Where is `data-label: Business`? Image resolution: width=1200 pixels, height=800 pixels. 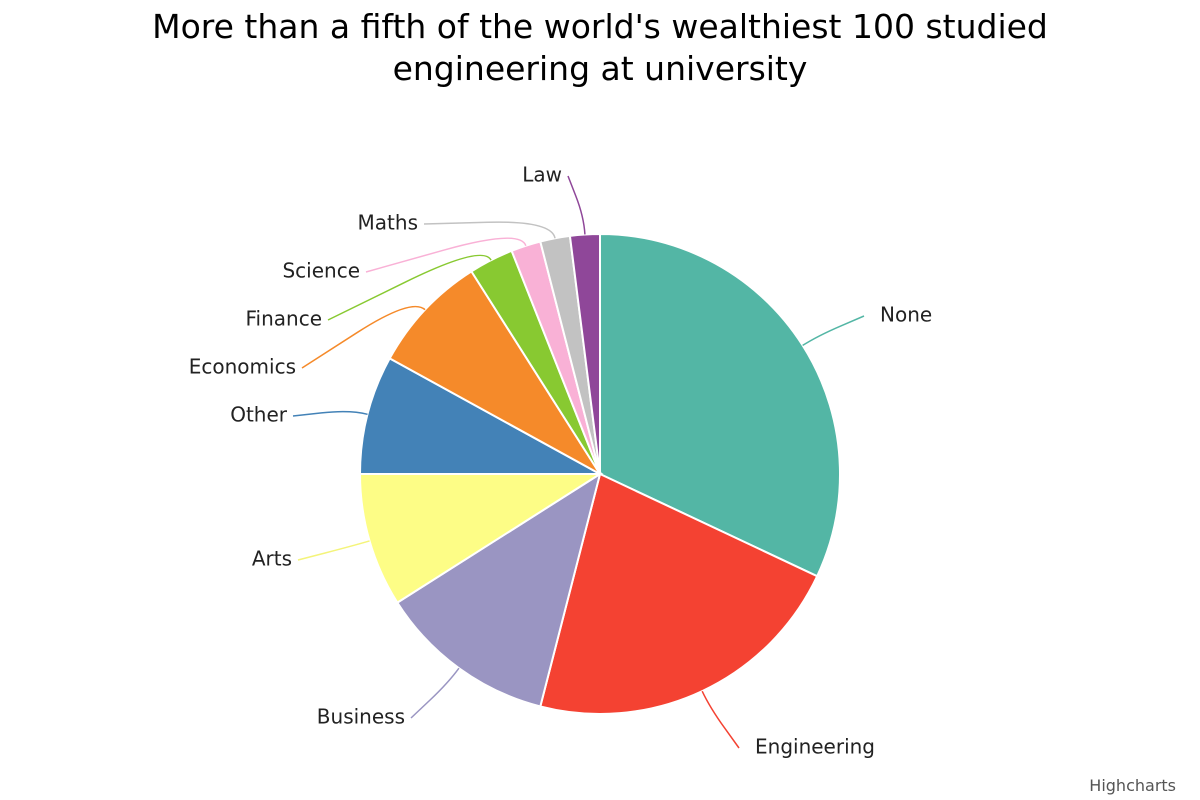 data-label: Business is located at coordinates (361, 717).